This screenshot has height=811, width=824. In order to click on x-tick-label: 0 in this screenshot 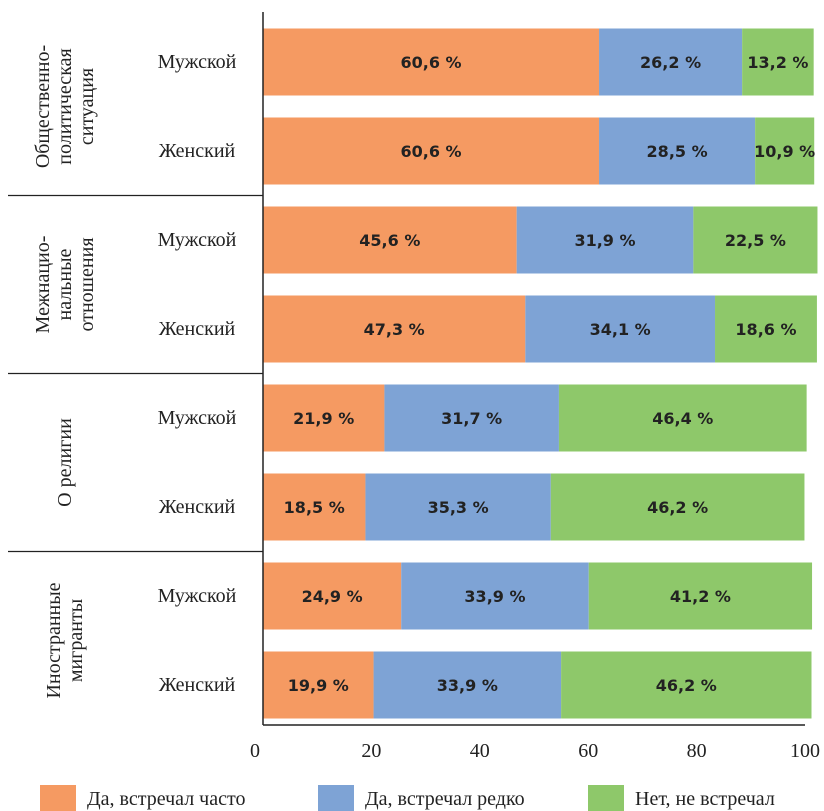, I will do `click(255, 751)`.